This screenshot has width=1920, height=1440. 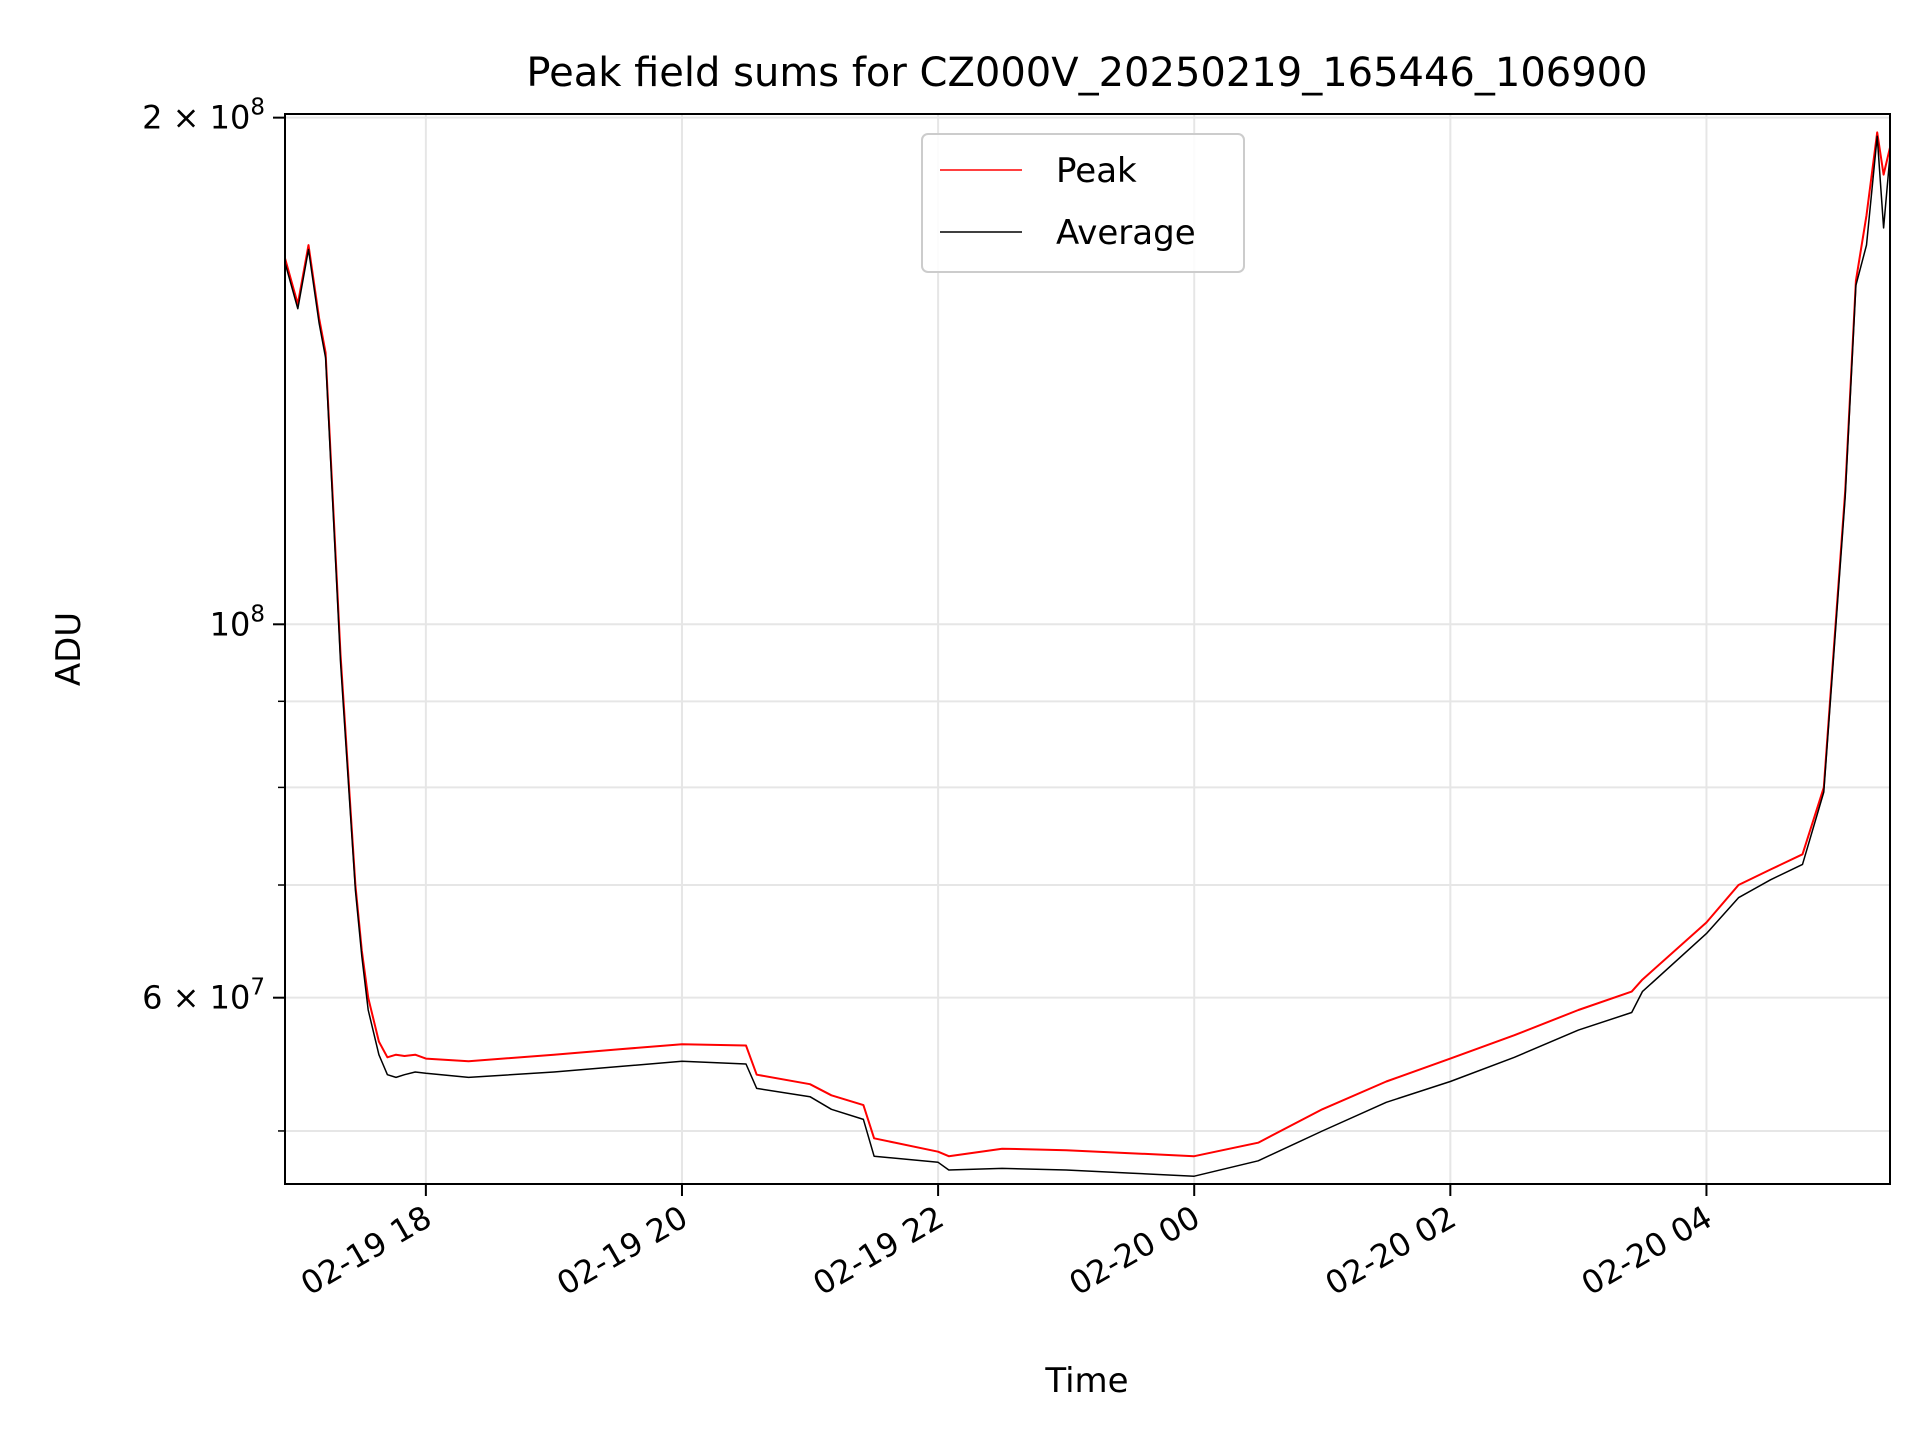 I want to click on y-tick-label: 108, so click(x=237, y=622).